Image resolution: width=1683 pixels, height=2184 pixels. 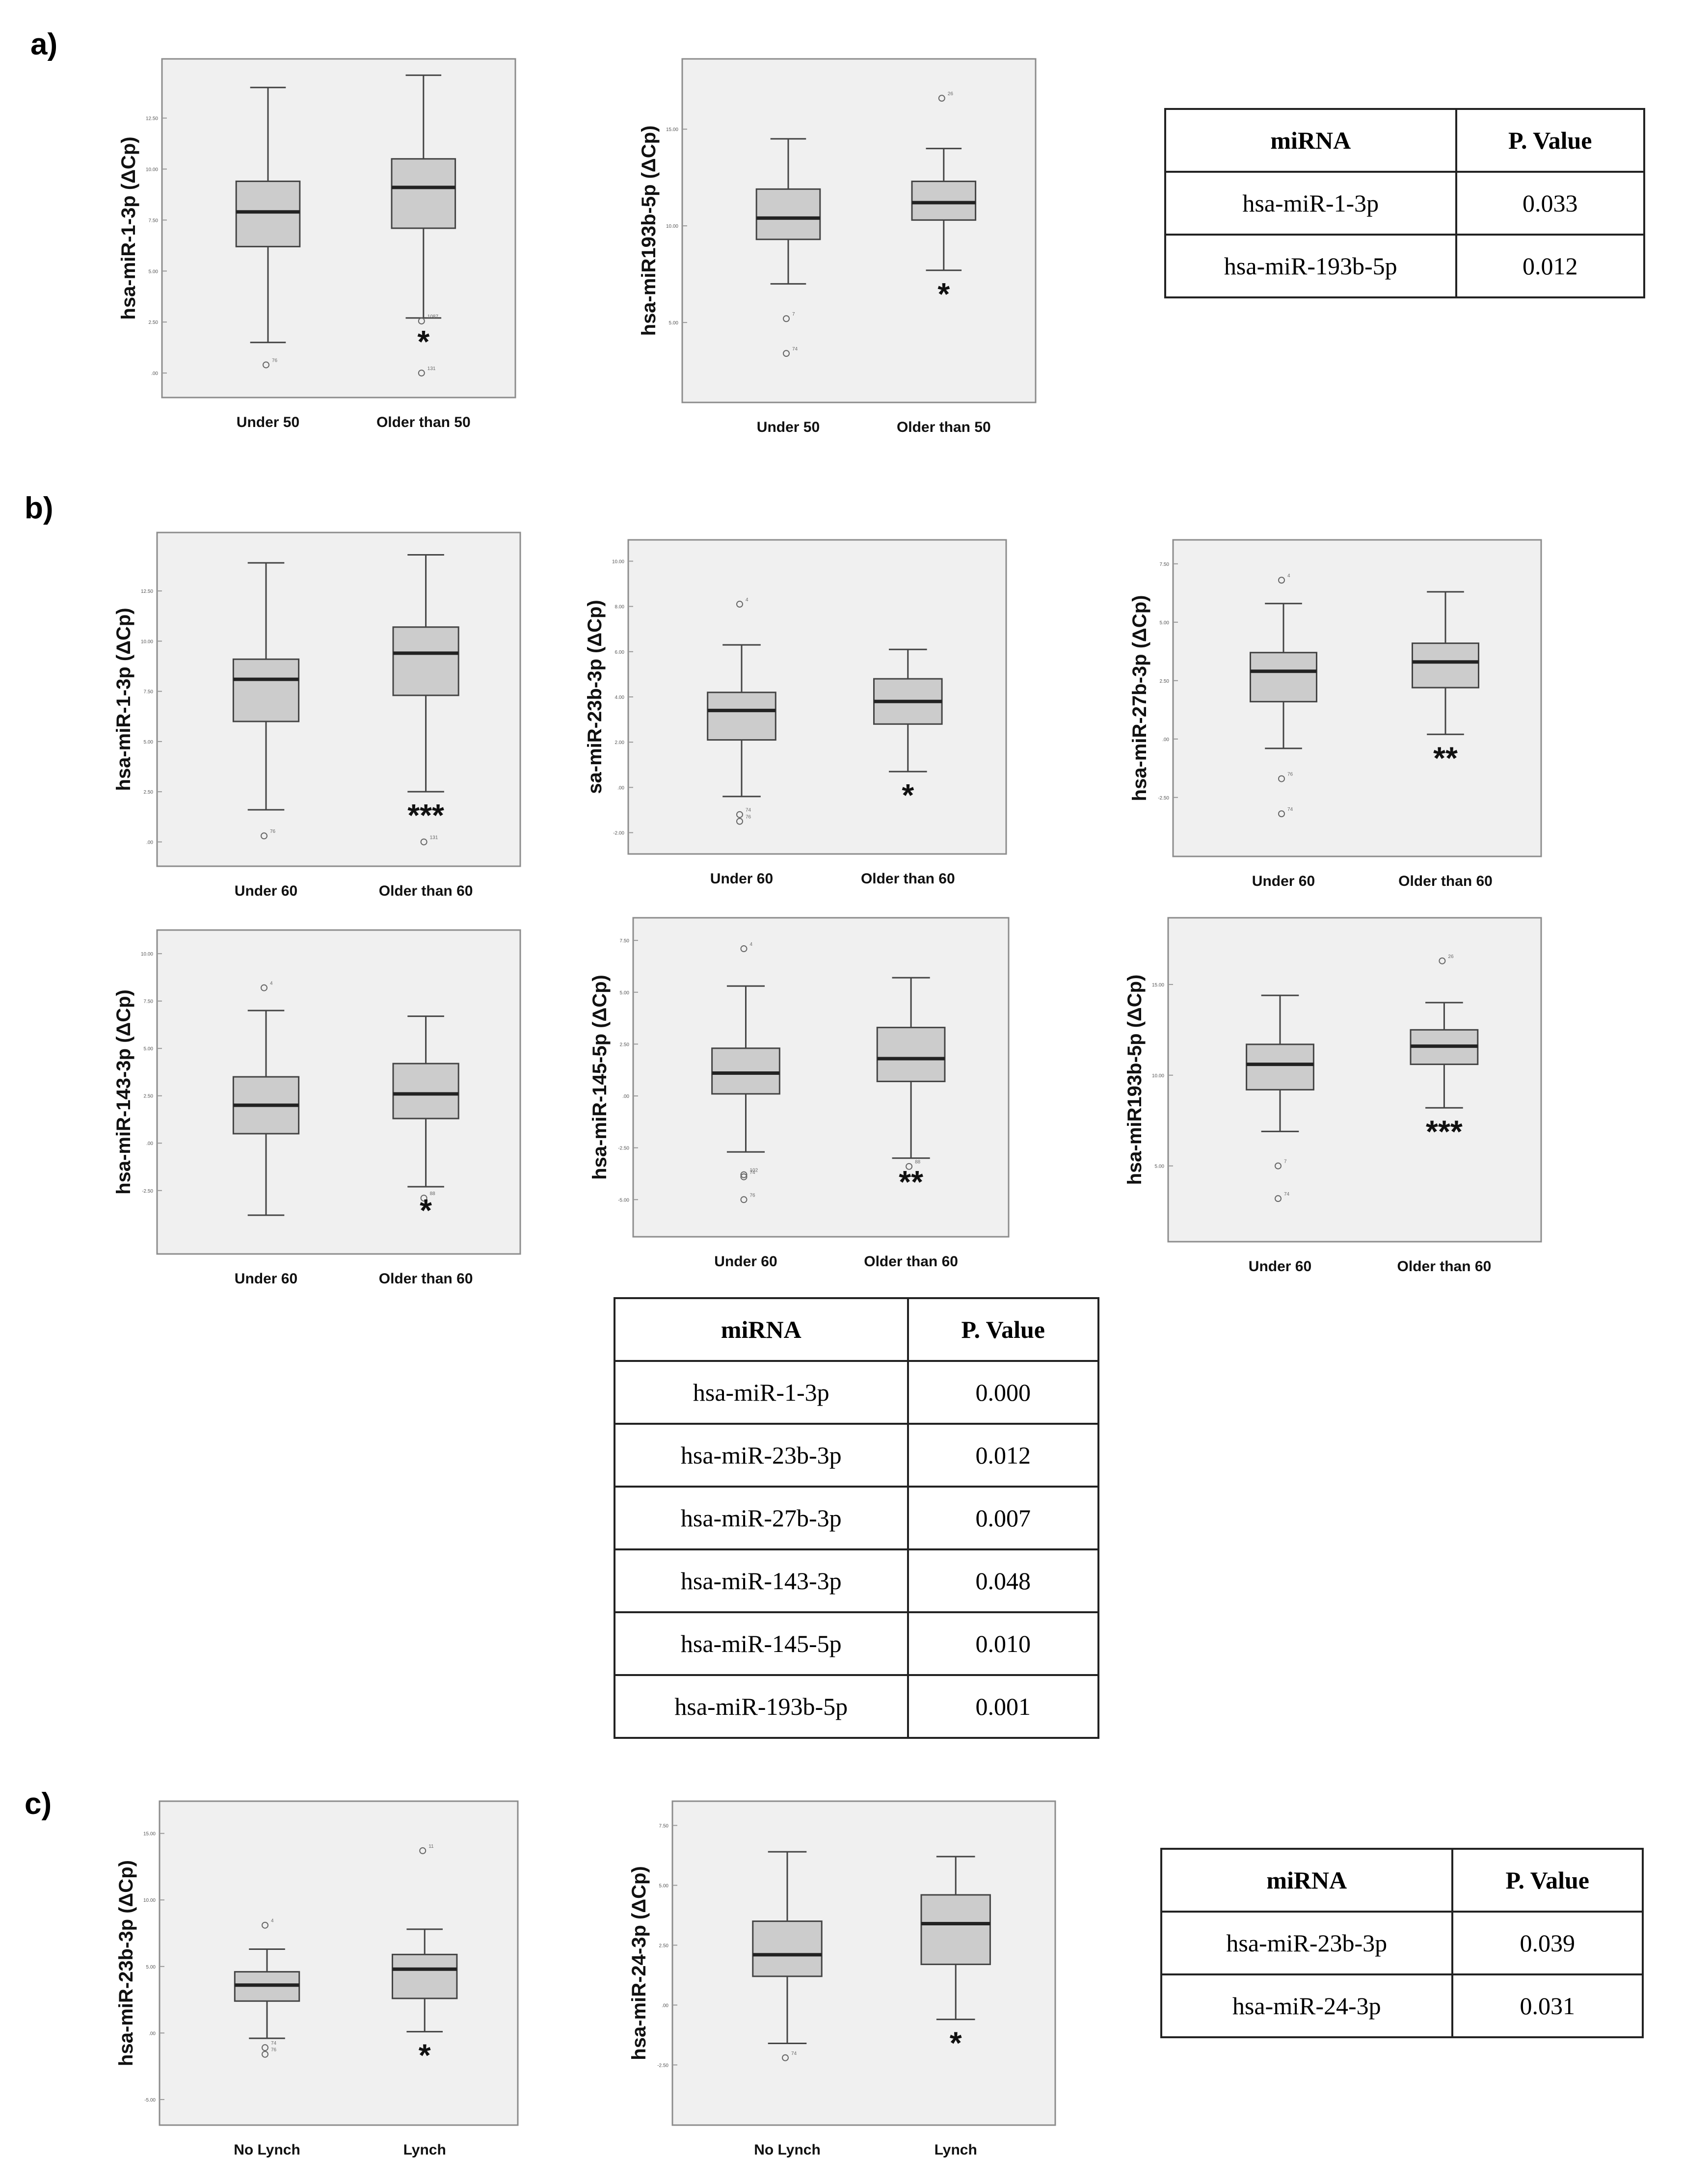 What do you see at coordinates (911, 1181) in the screenshot?
I see `significance-marker: **` at bounding box center [911, 1181].